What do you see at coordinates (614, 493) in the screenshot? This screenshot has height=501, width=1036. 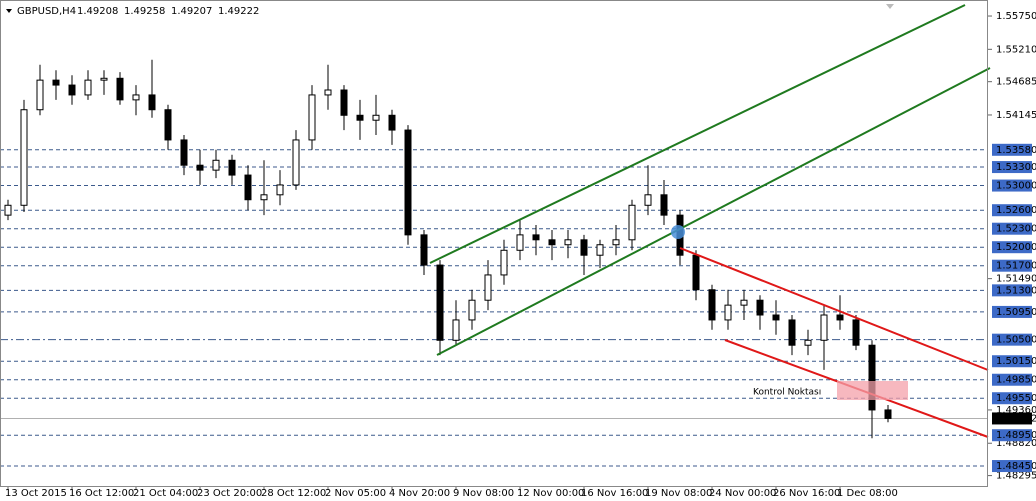 I see `x-tick-label: 16 Nov 16:00` at bounding box center [614, 493].